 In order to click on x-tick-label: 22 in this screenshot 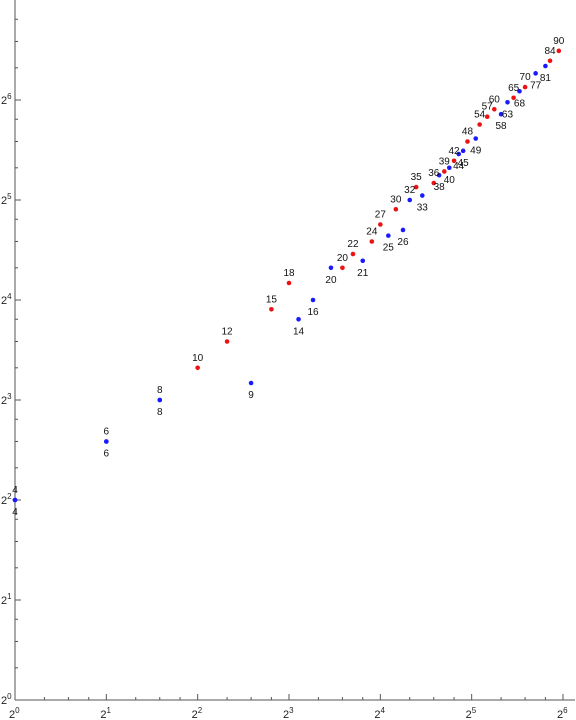, I will do `click(197, 713)`.